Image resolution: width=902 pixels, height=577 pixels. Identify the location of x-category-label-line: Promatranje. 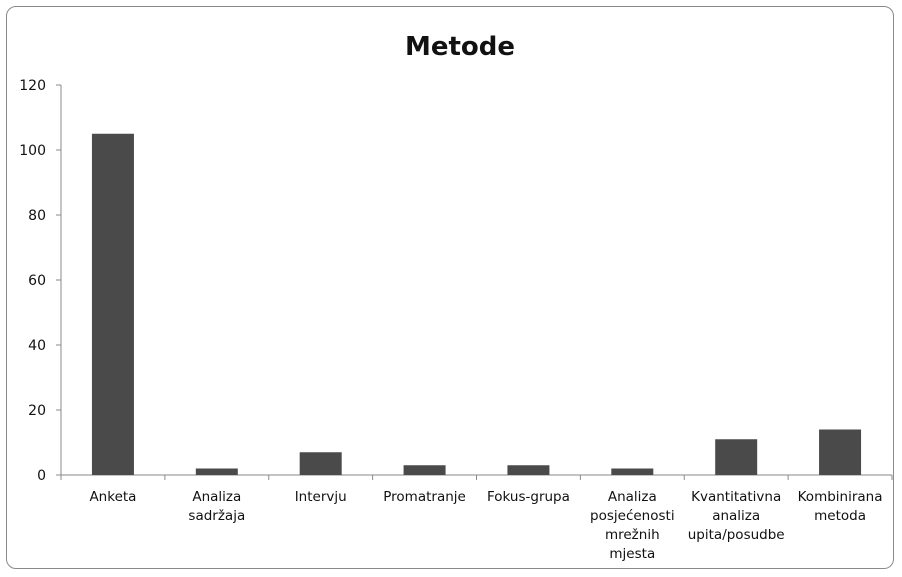
(424, 497).